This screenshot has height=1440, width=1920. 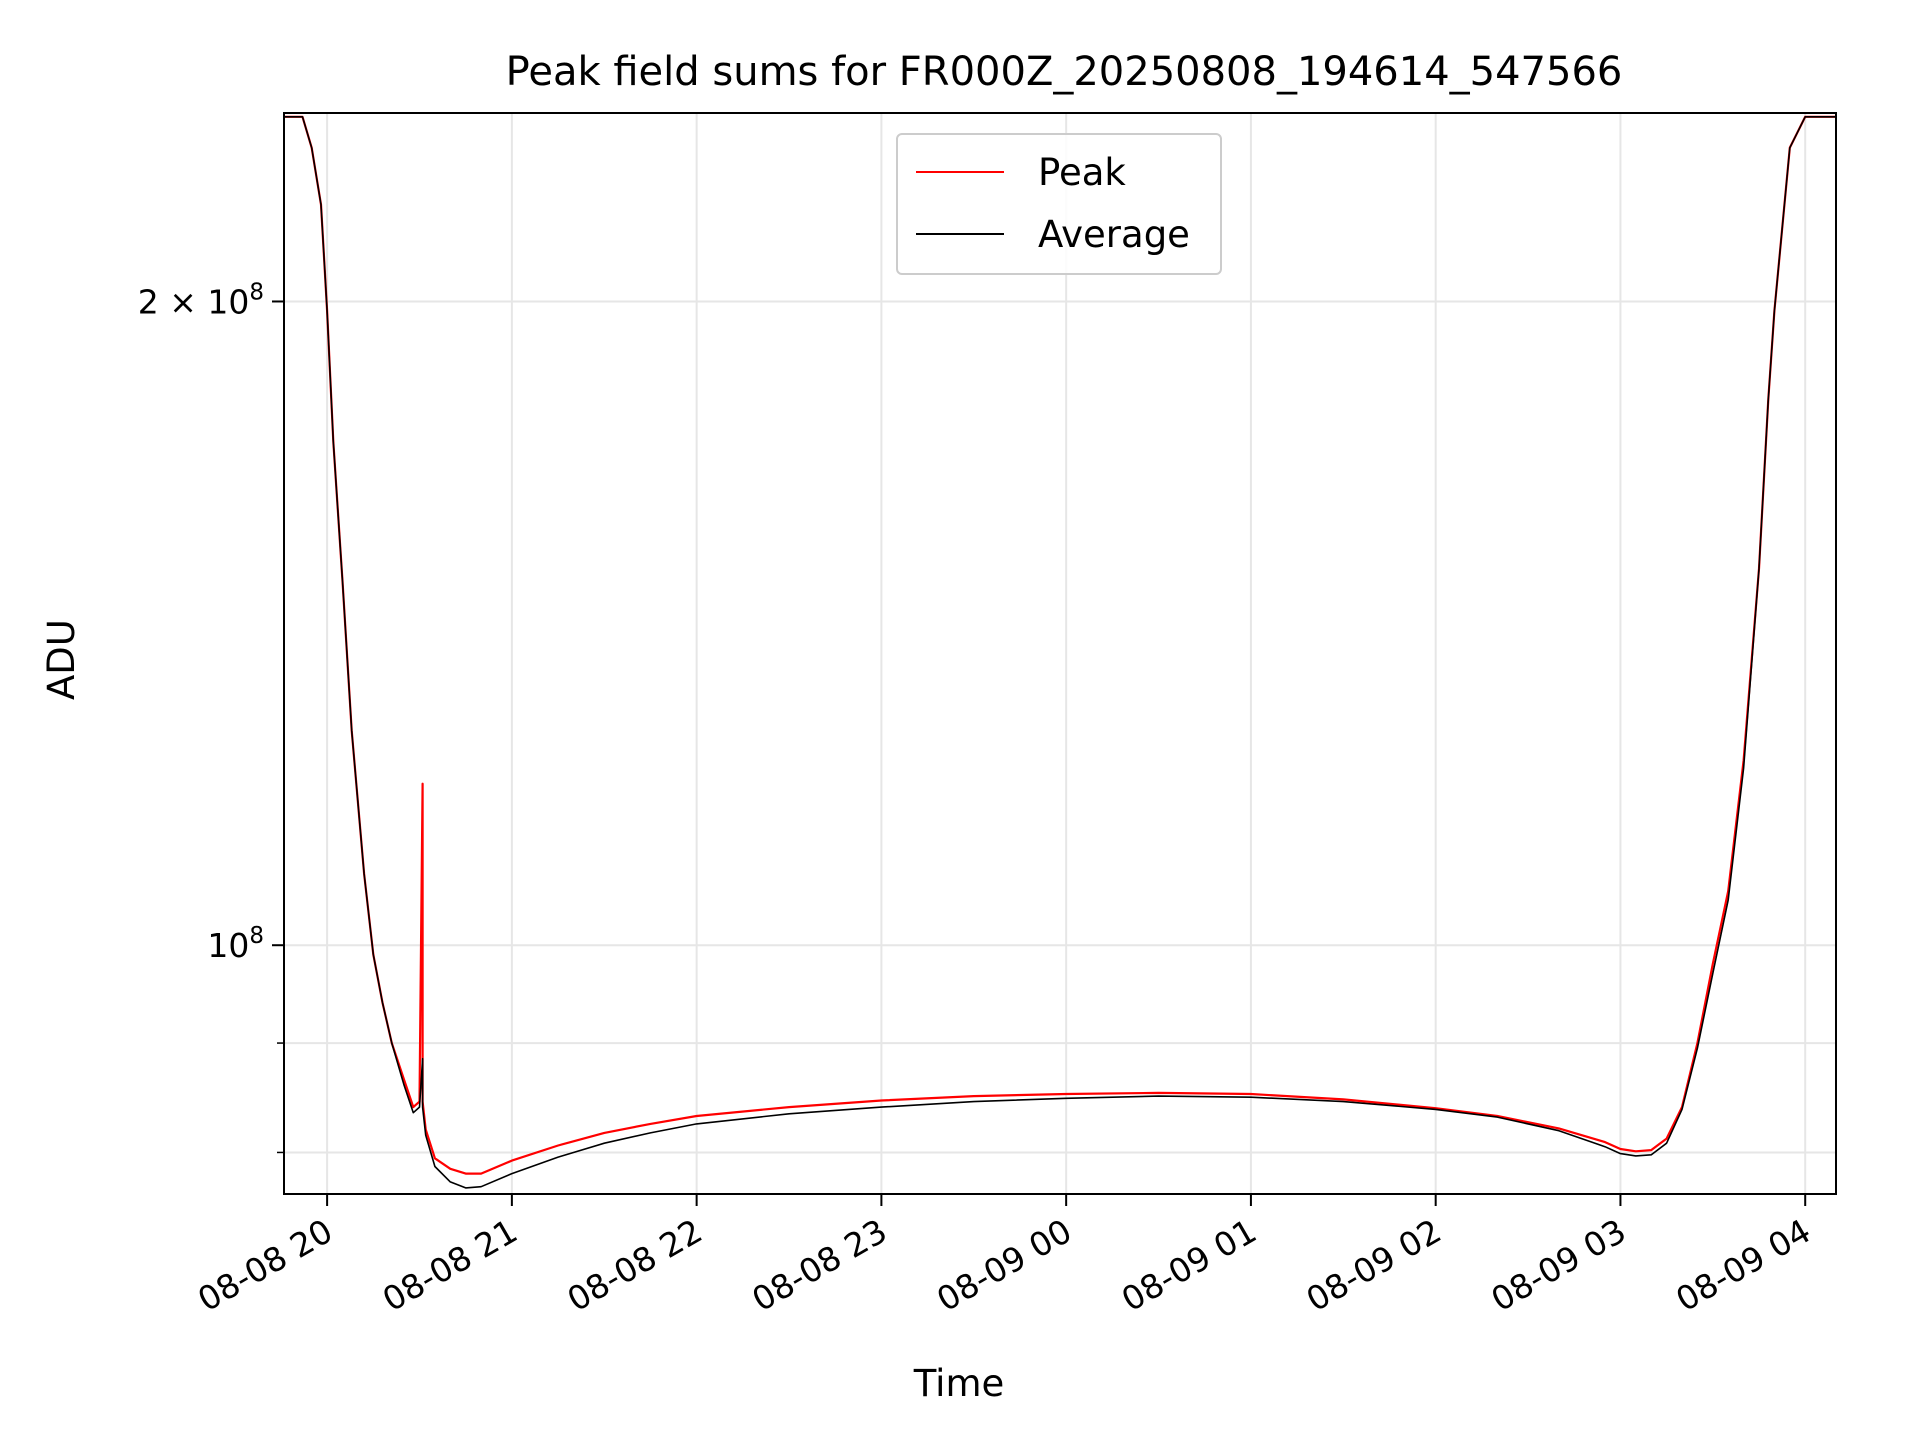 What do you see at coordinates (1189, 1265) in the screenshot?
I see `x-tick-label: 08-09 01` at bounding box center [1189, 1265].